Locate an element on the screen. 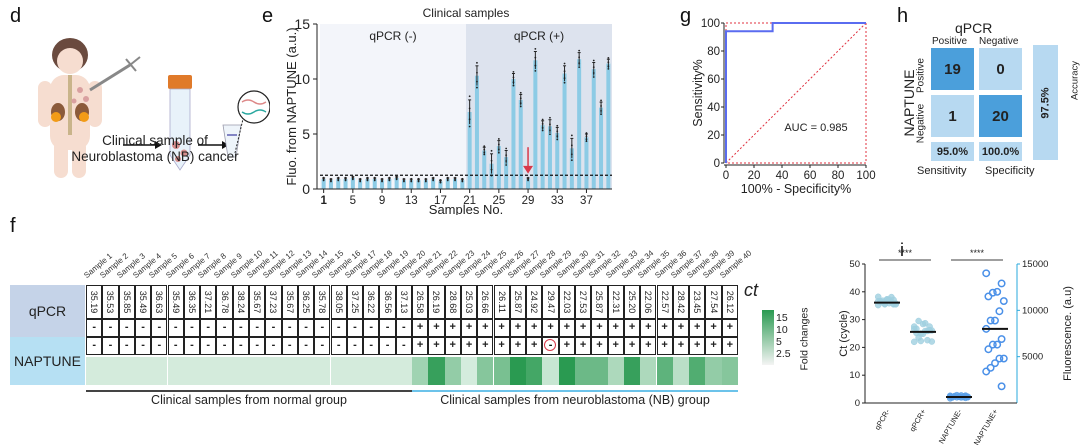 This screenshot has width=1080, height=445. y-tick-label: 15 is located at coordinates (302, 24).